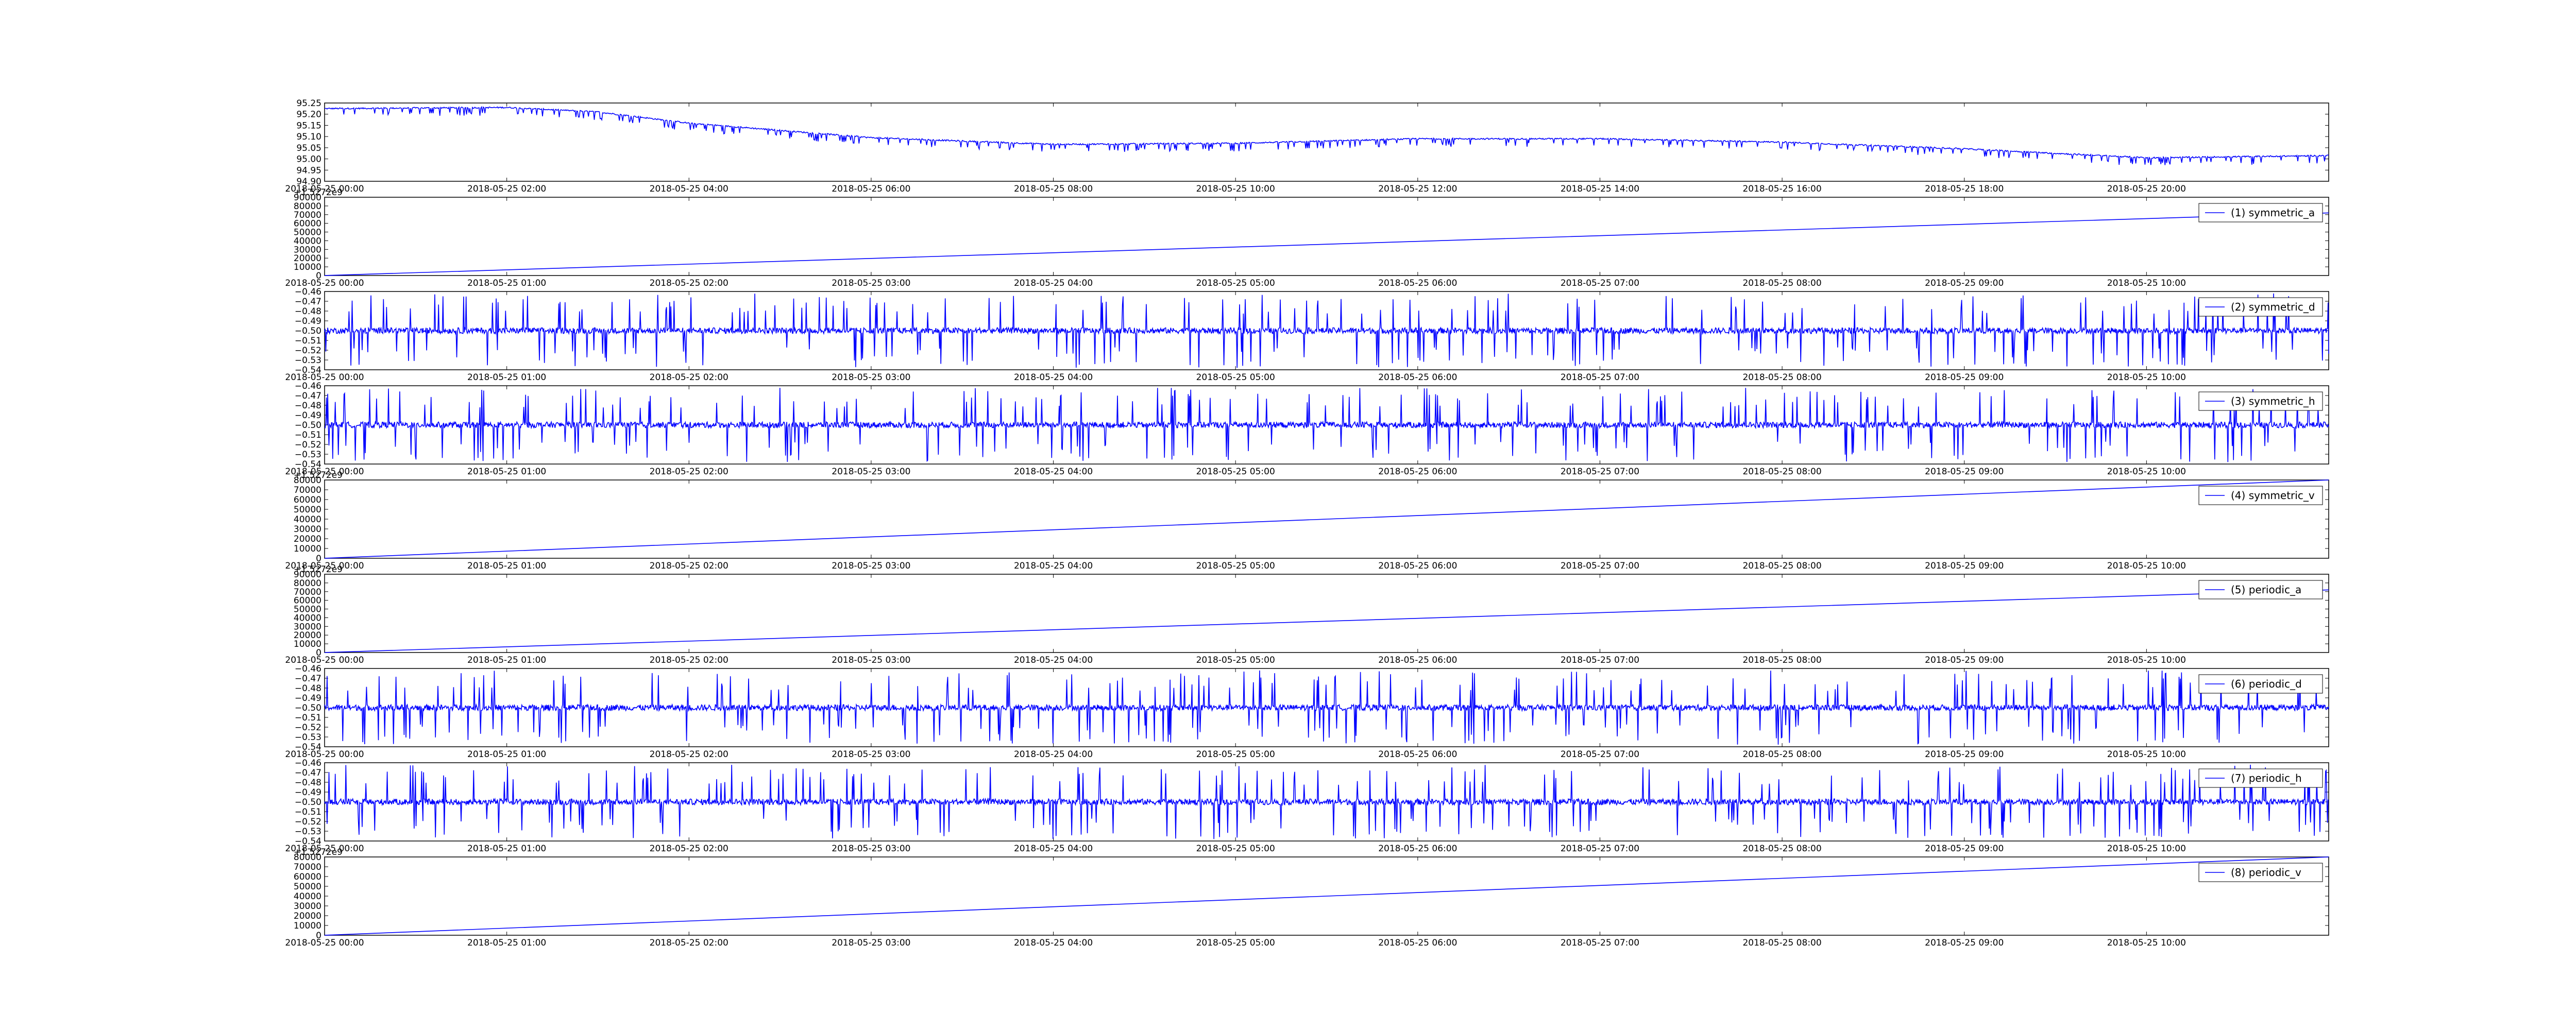  What do you see at coordinates (318, 559) in the screenshot?
I see `y-tick-label: 0` at bounding box center [318, 559].